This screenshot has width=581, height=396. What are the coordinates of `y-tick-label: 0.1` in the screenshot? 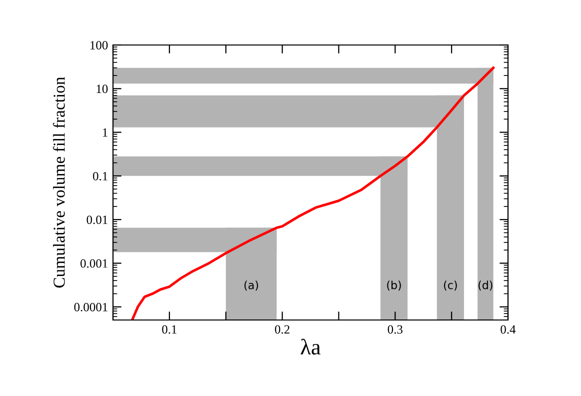 It's located at (100, 176).